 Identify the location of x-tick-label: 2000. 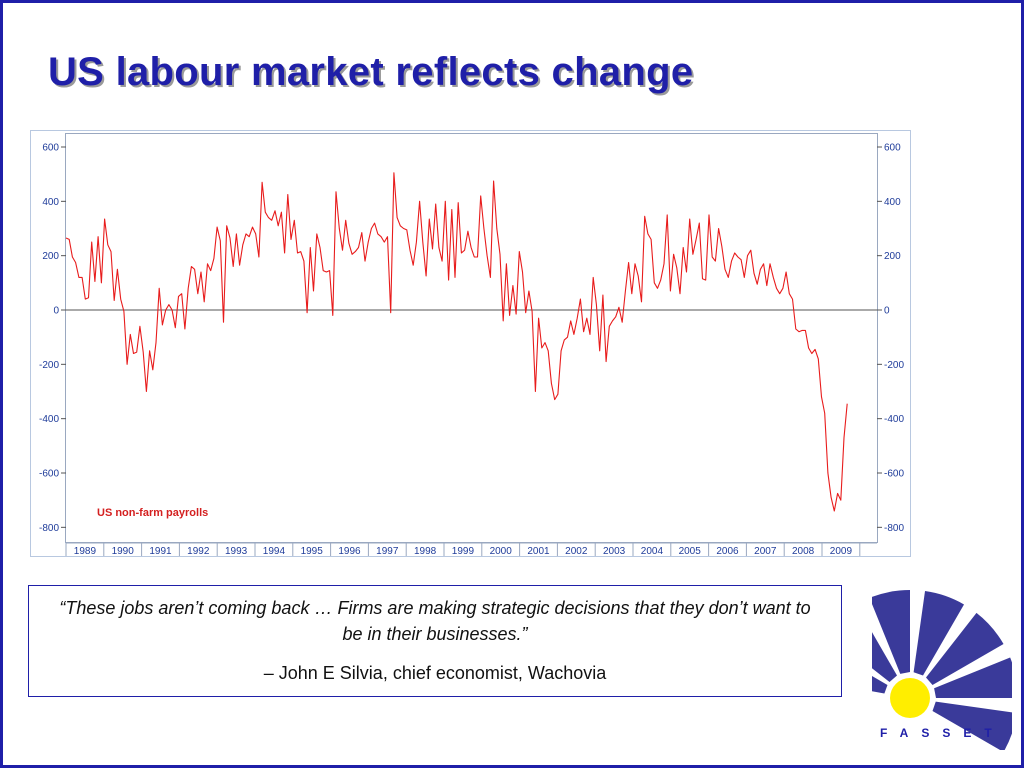
(501, 551).